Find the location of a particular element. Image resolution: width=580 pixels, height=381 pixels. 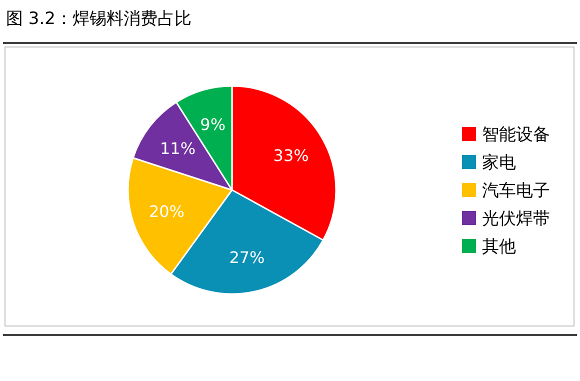

data-label: 27% is located at coordinates (247, 257).